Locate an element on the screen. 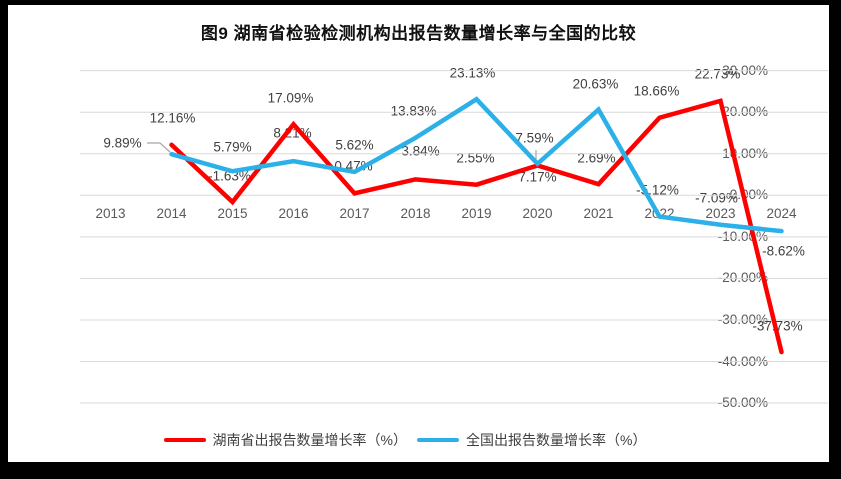  x-axis-label: 2024 is located at coordinates (781, 213).